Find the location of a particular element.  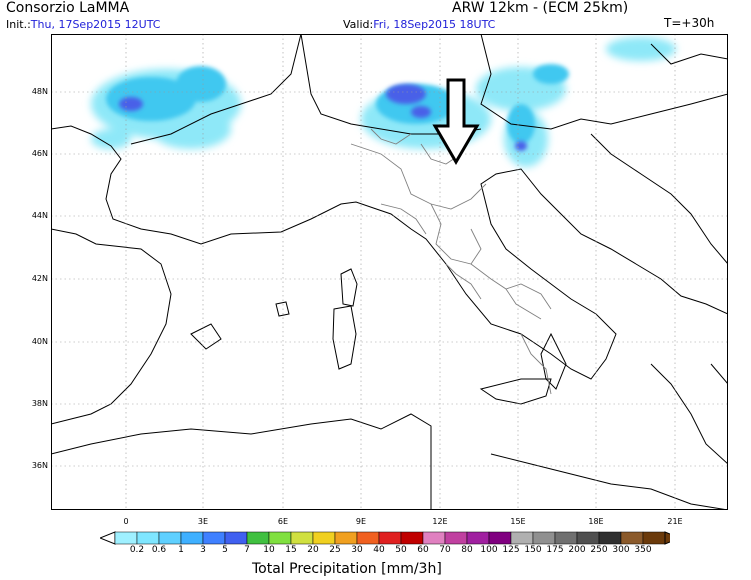

colorbar-label: 20 is located at coordinates (313, 550).